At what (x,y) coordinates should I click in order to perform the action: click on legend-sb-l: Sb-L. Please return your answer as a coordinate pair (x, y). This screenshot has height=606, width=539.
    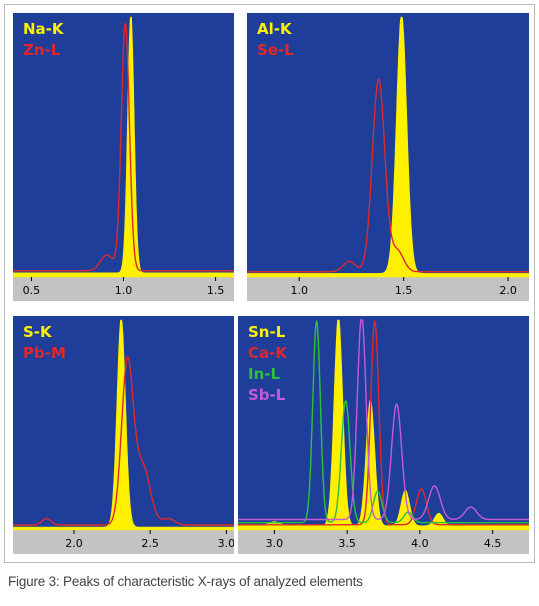
    Looking at the image, I should click on (267, 395).